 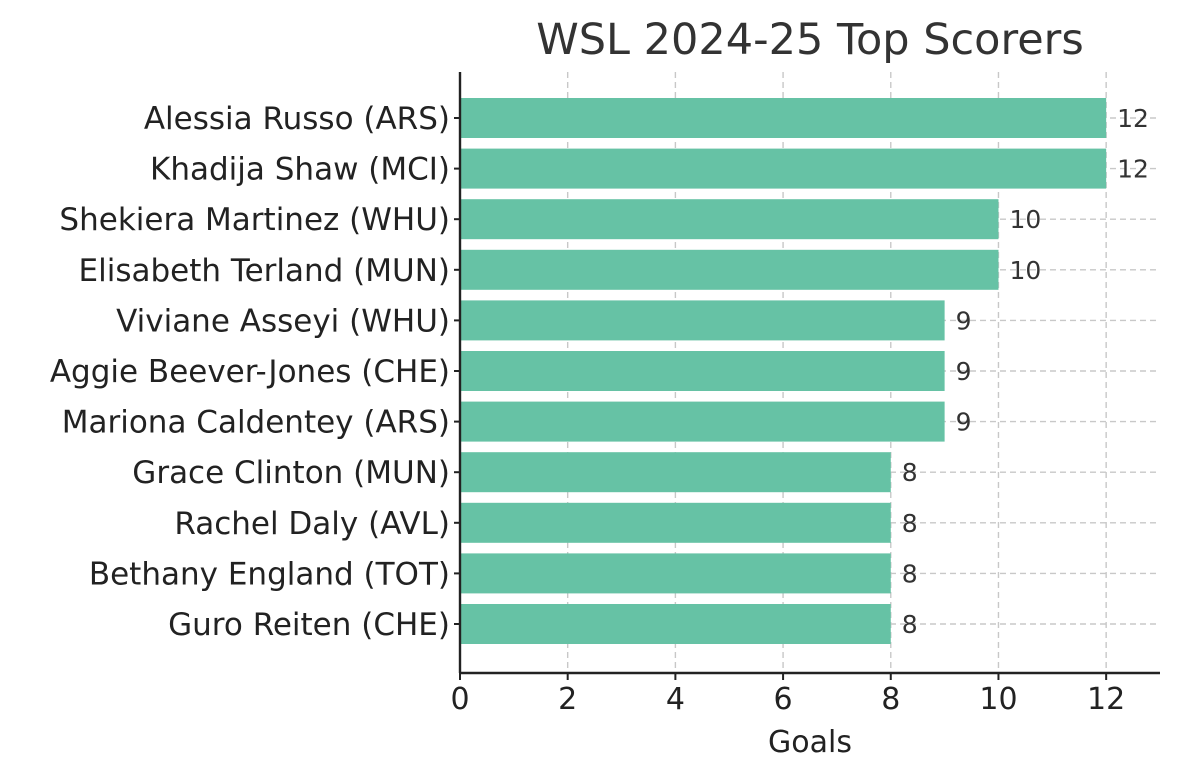 I want to click on x-tick-label: 8, so click(x=890, y=699).